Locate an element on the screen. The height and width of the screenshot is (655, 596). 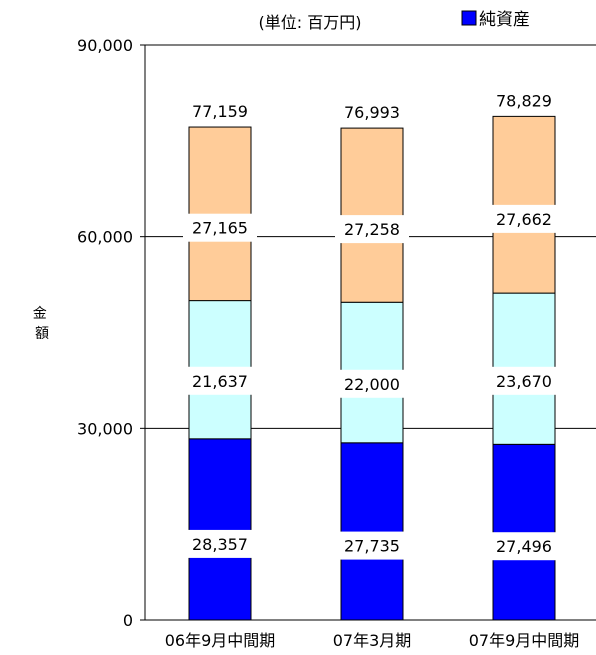
data-label: 23,670 is located at coordinates (524, 381).